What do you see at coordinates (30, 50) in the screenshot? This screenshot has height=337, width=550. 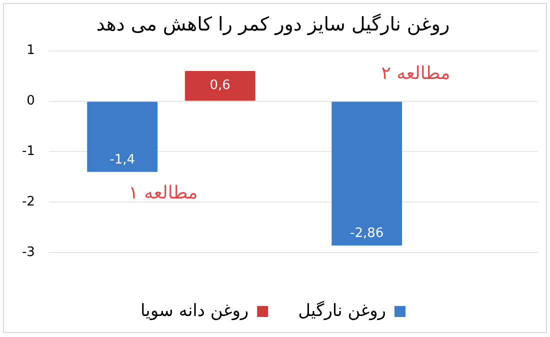 I see `y-tick-label: 1` at bounding box center [30, 50].